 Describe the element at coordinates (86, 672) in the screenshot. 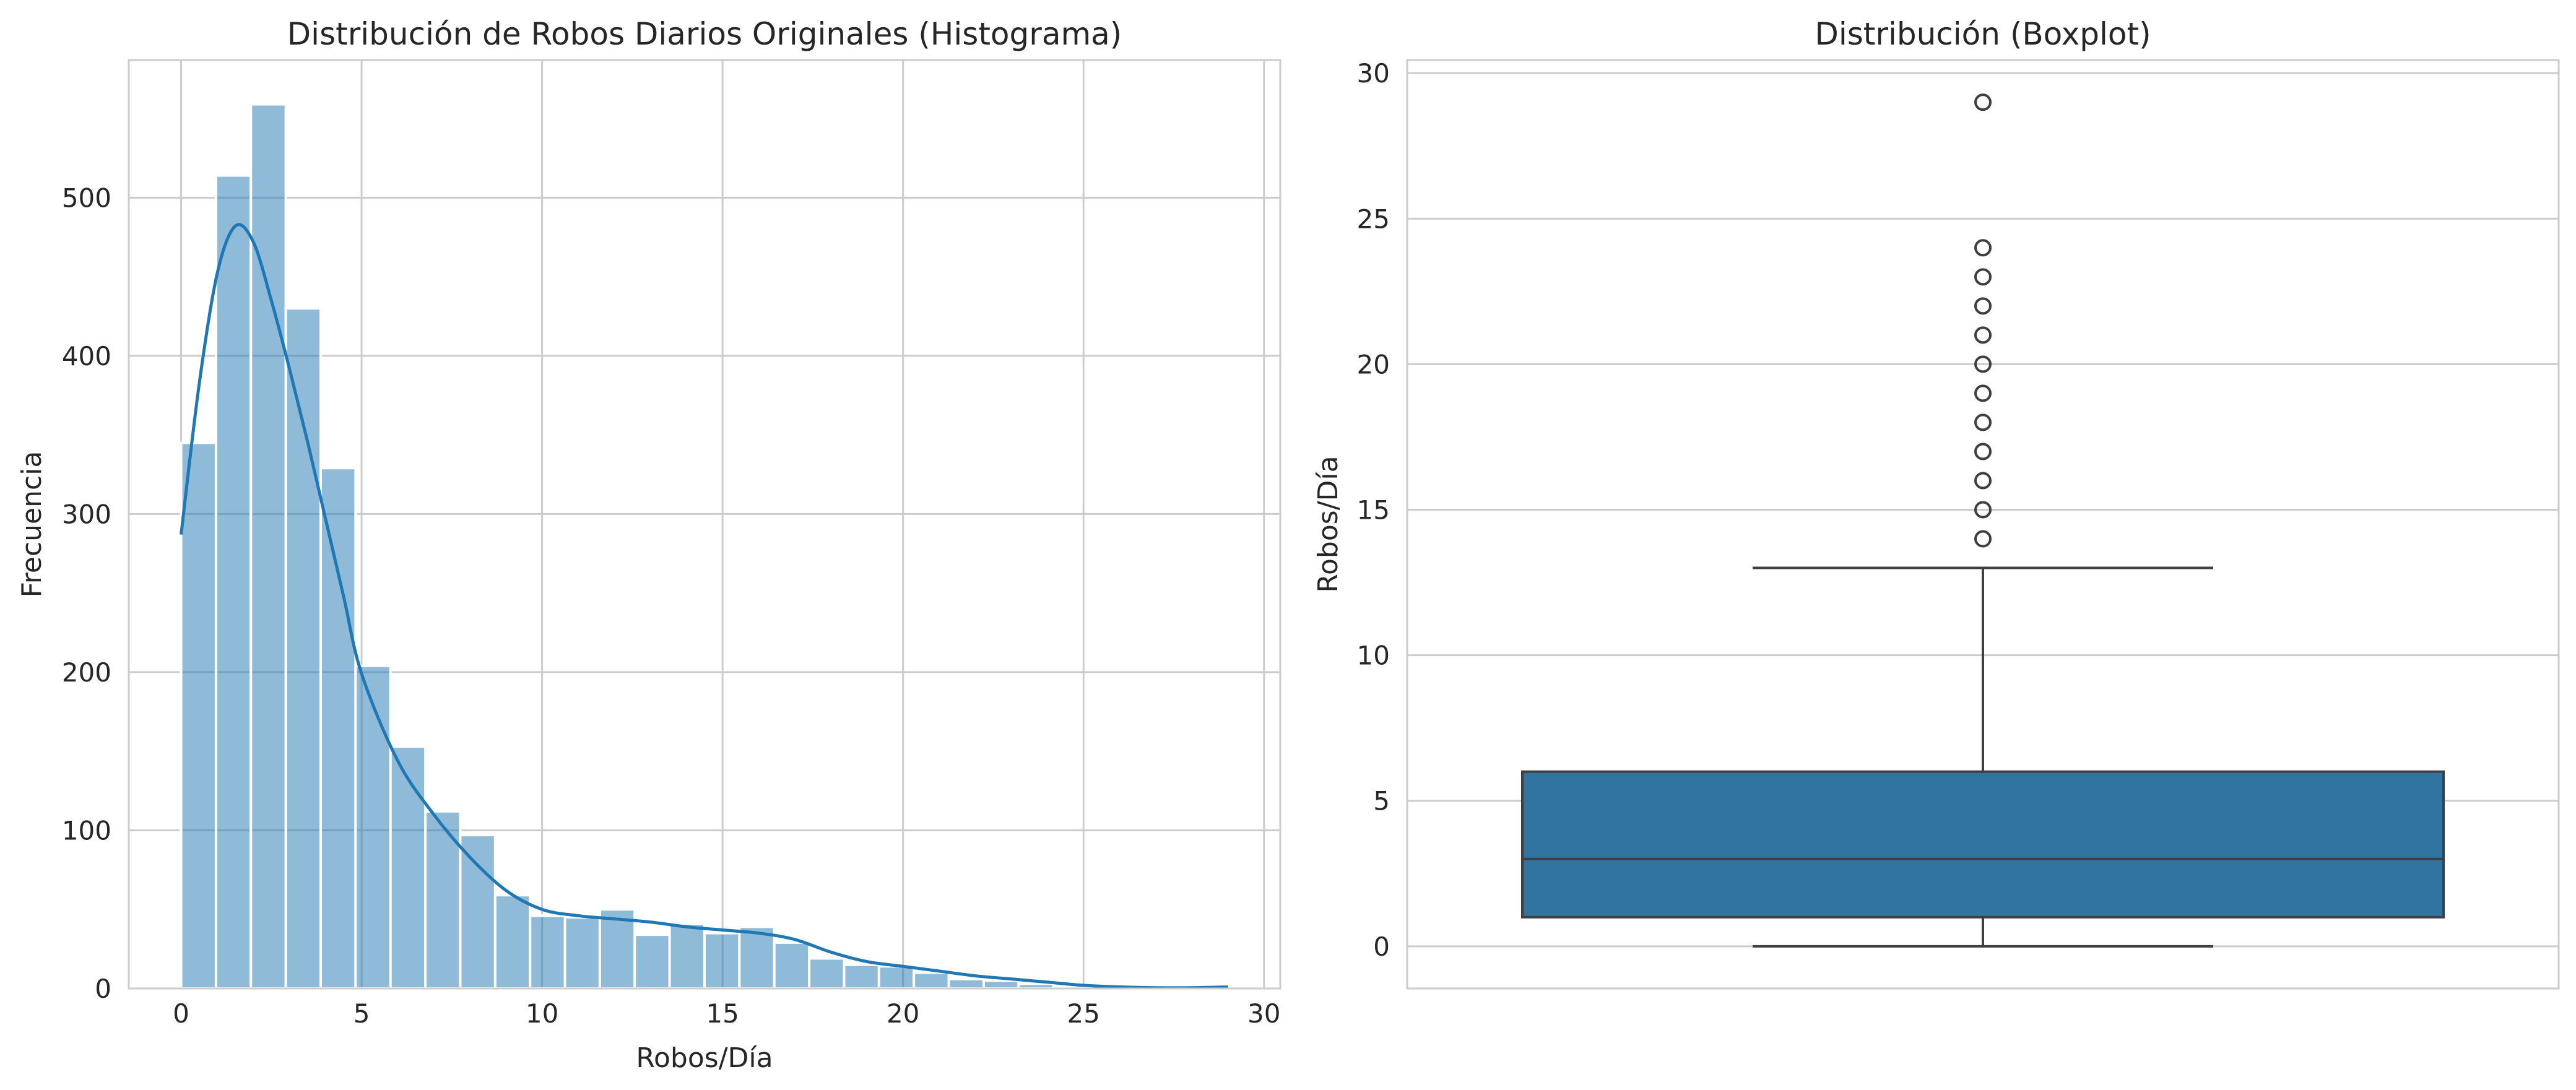

I see `y-tick-label: 200` at that location.